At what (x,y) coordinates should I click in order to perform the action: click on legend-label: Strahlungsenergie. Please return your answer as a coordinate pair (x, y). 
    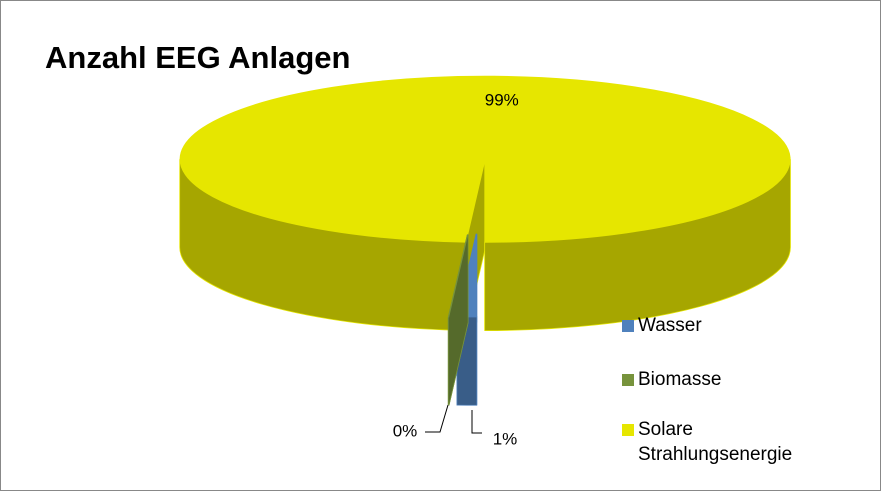
    Looking at the image, I should click on (715, 454).